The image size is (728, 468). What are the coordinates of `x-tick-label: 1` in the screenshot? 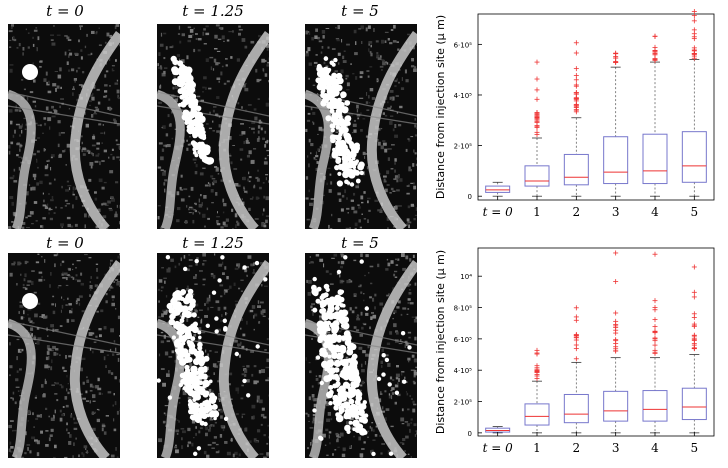 It's located at (537, 212).